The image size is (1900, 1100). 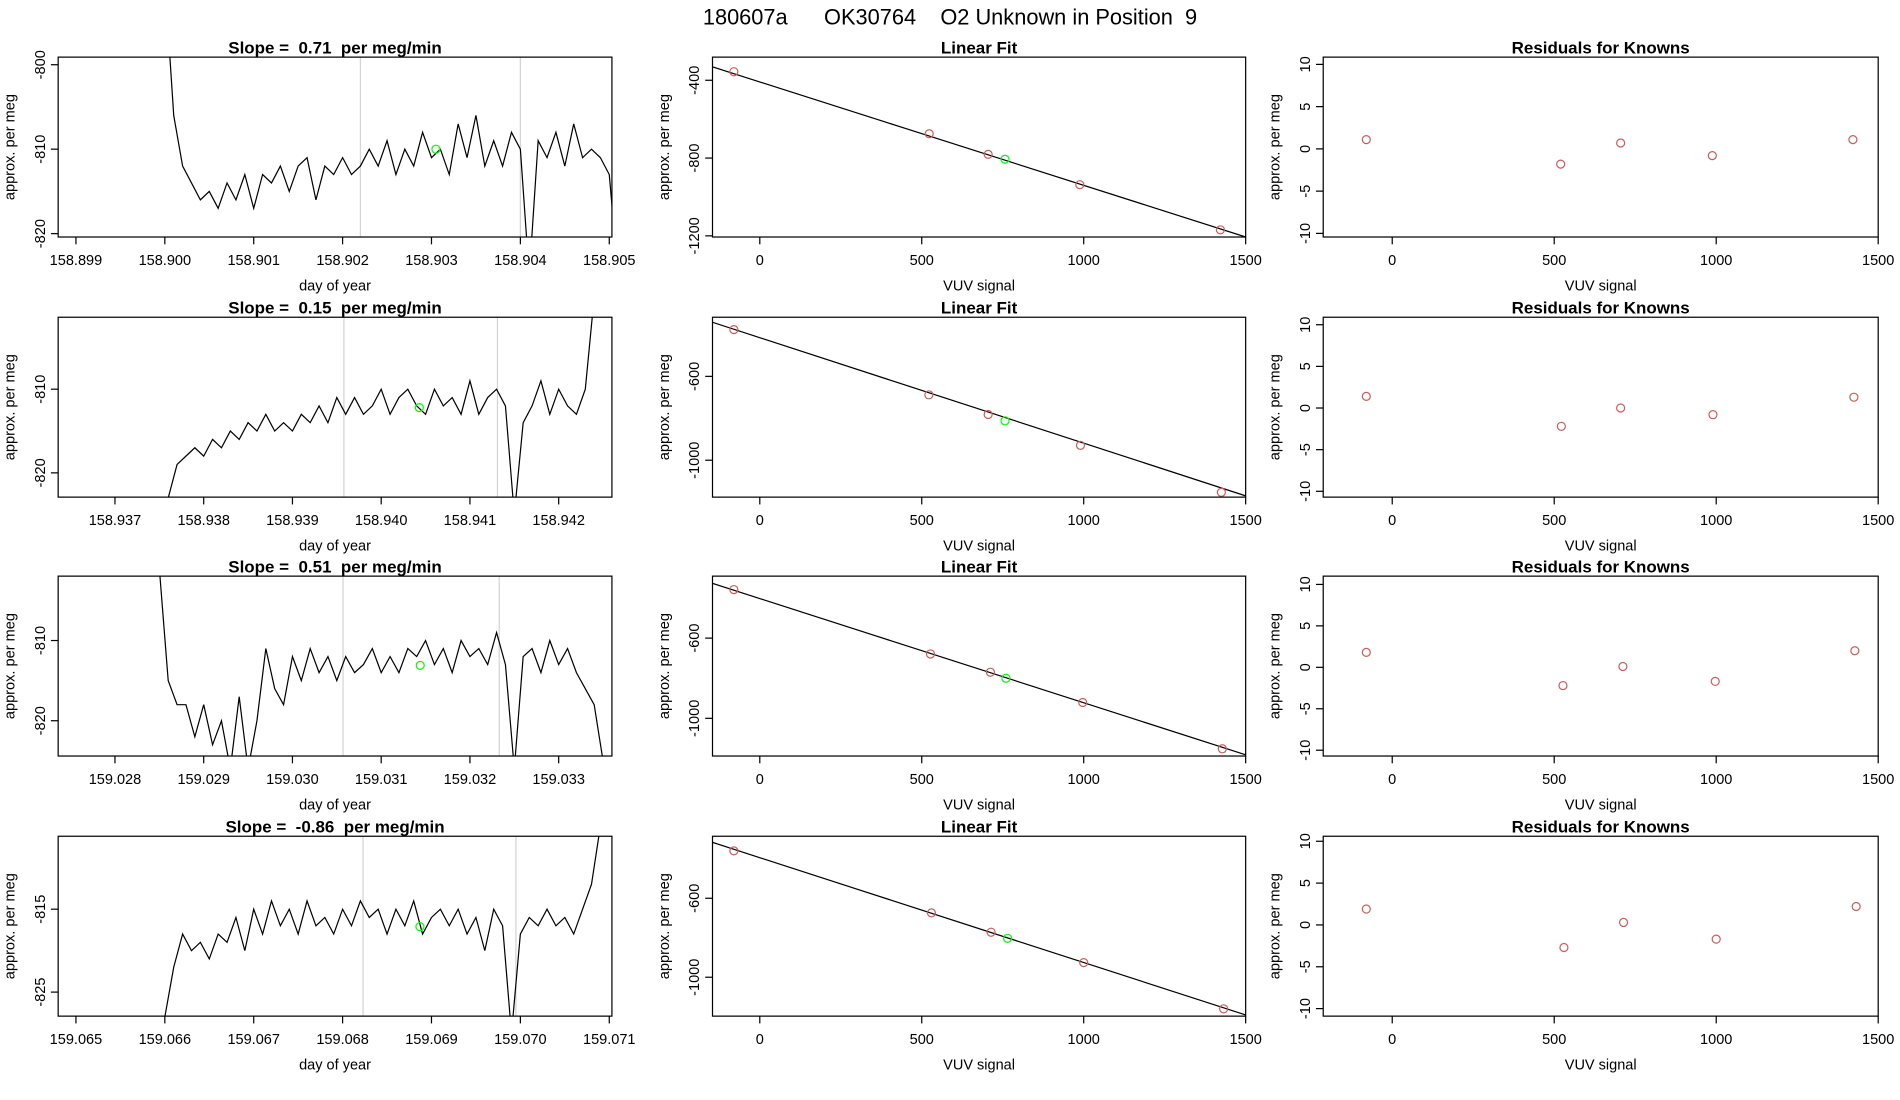 I want to click on panel-title: Linear Fit, so click(x=979, y=566).